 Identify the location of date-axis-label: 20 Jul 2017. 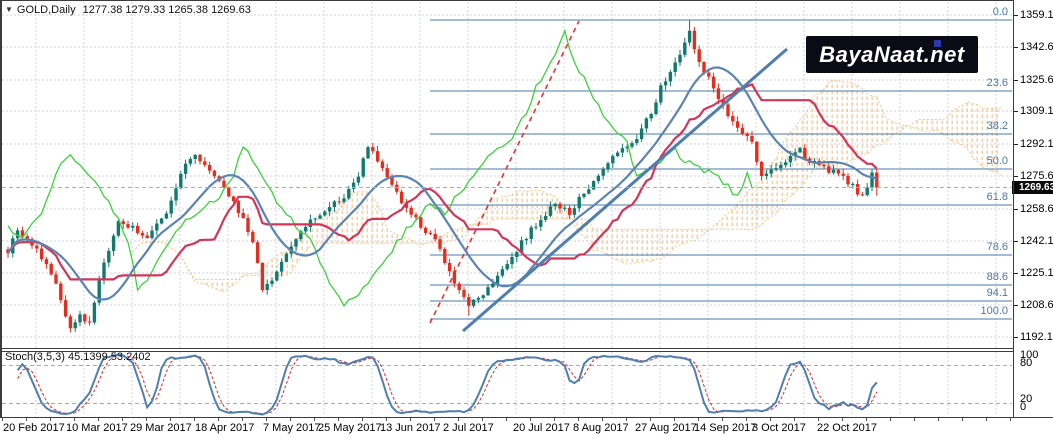
(541, 428).